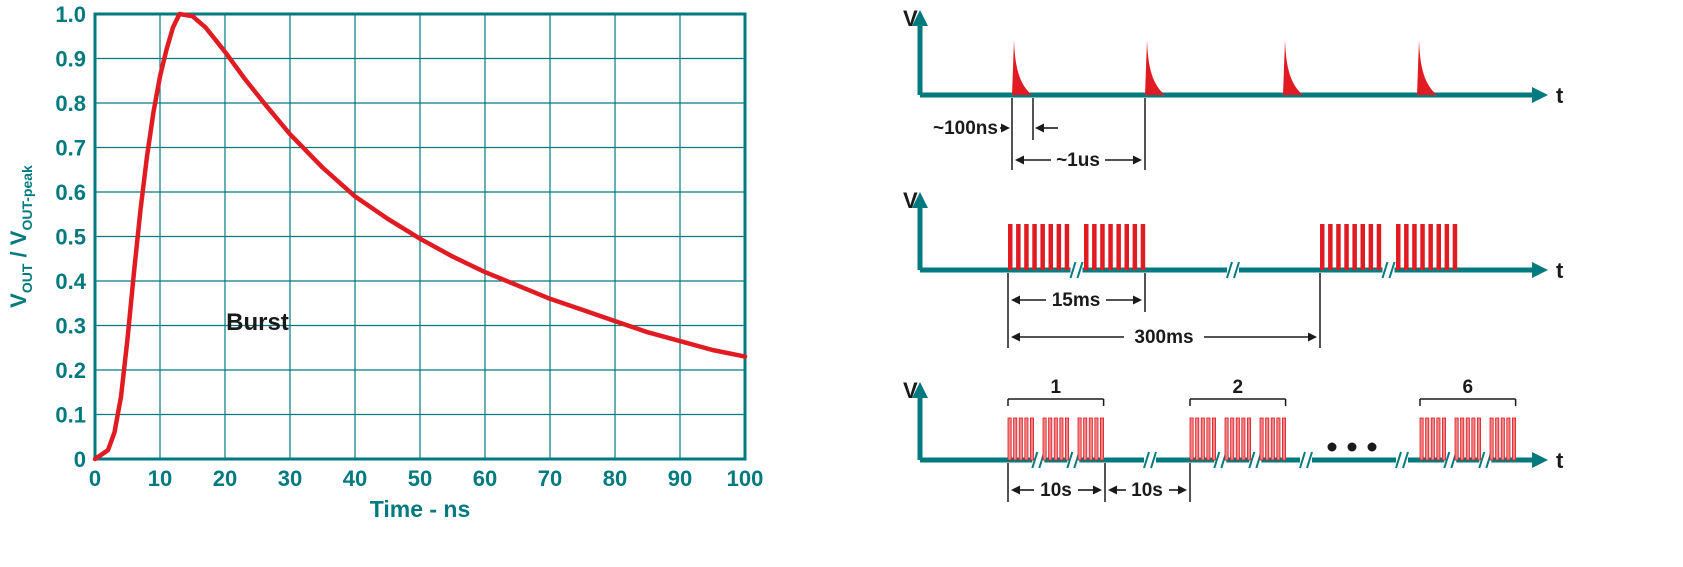 The width and height of the screenshot is (1683, 567). I want to click on x-tick-label: 100, so click(745, 478).